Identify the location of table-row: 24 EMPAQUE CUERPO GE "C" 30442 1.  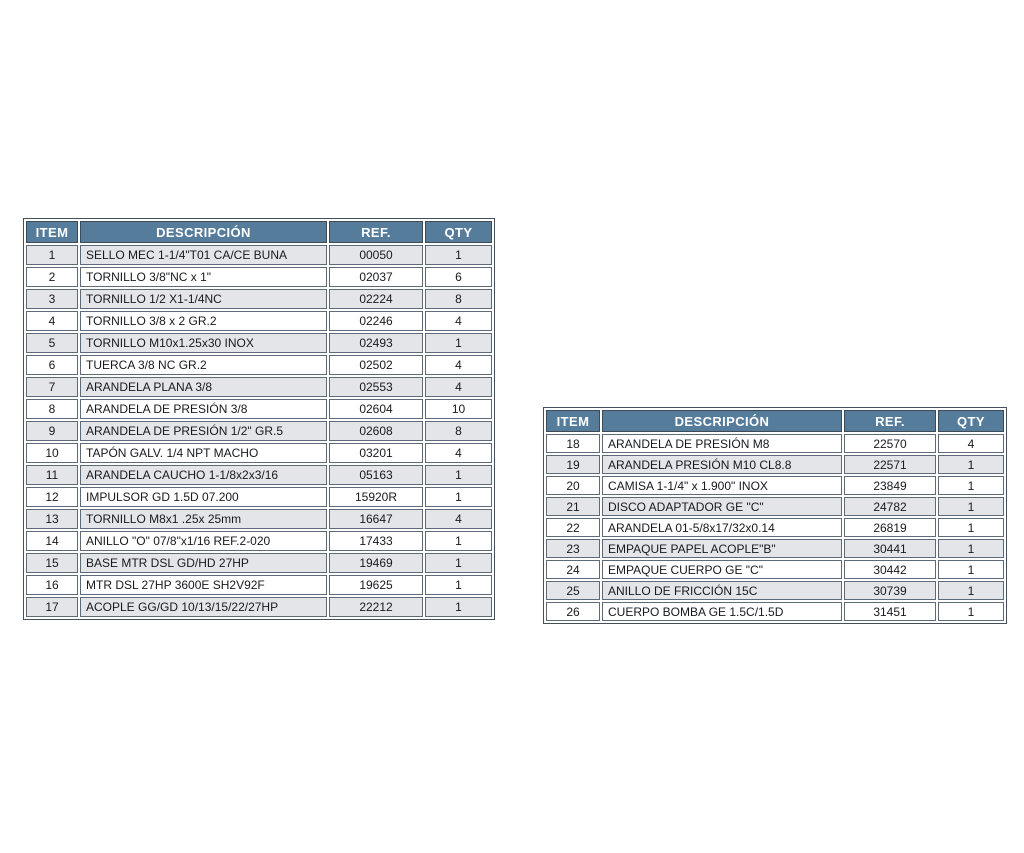
(775, 569).